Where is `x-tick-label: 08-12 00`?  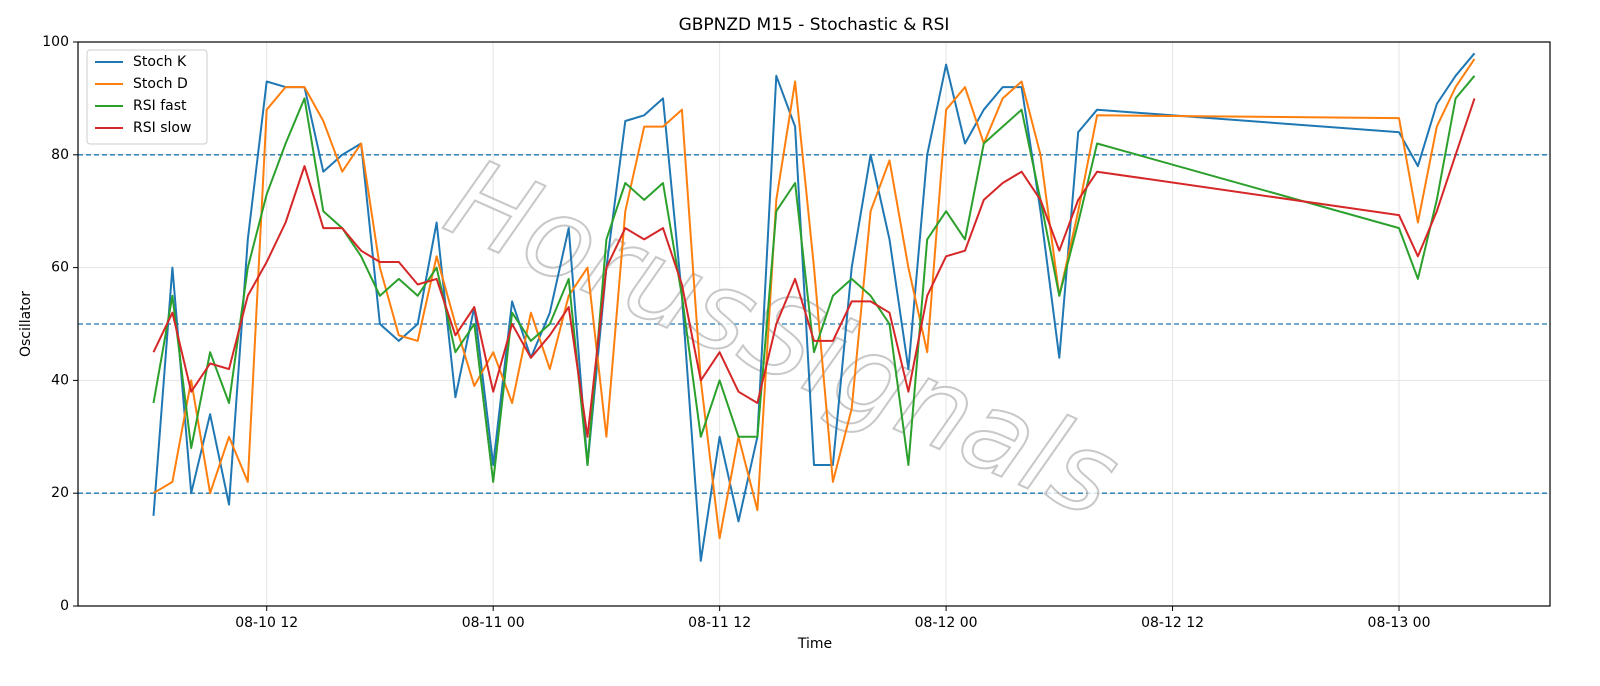
x-tick-label: 08-12 00 is located at coordinates (946, 623).